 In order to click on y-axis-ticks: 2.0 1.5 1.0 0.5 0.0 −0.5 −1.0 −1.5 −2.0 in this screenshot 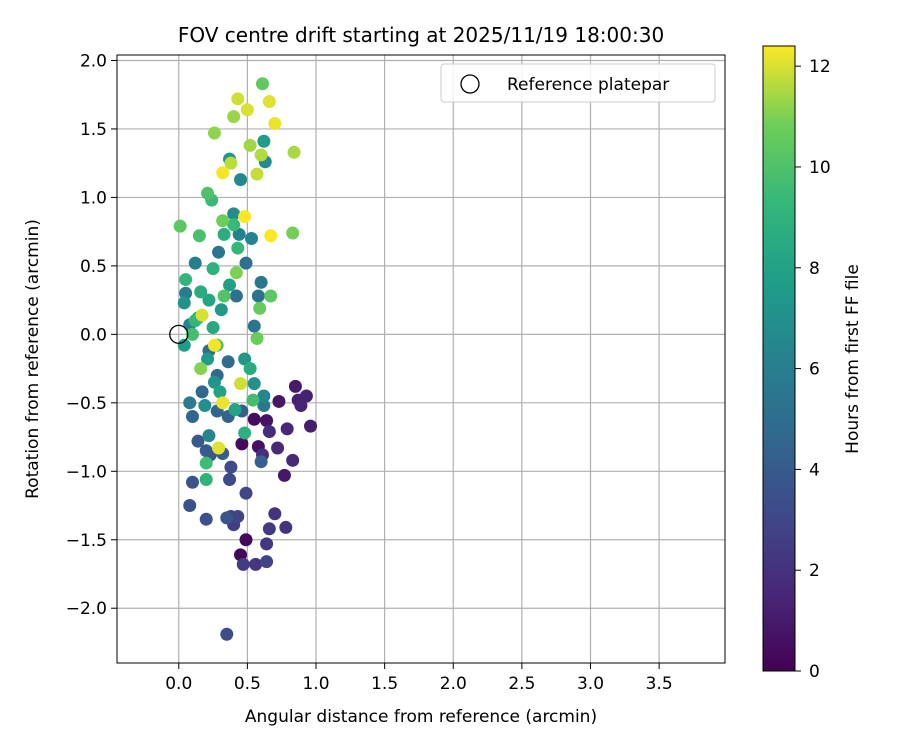, I will do `click(91, 335)`.